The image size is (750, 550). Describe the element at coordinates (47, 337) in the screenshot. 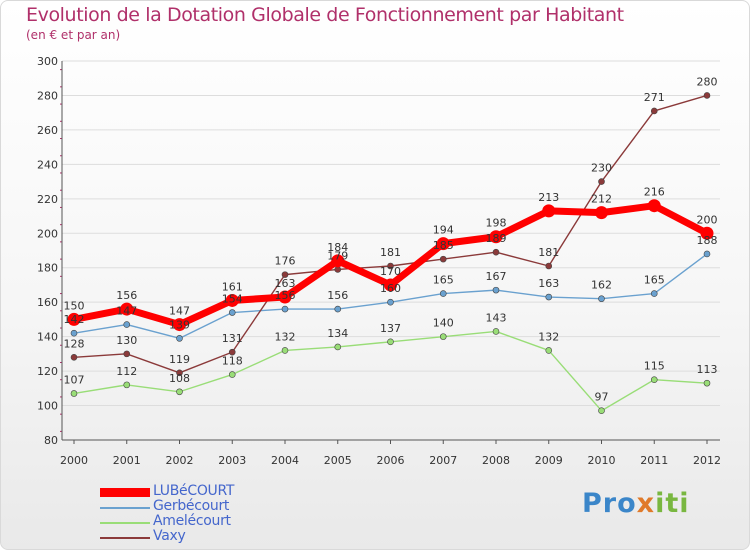

I see `y-tick-label: 140` at that location.